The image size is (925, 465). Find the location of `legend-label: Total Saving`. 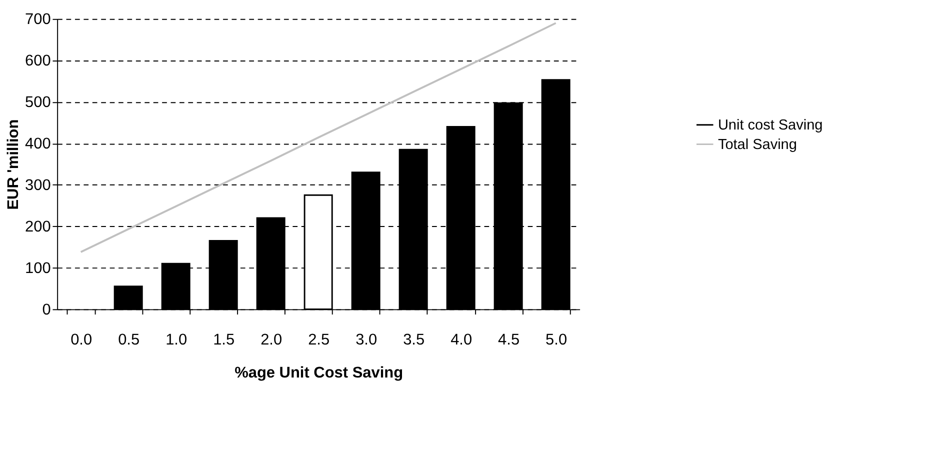

legend-label: Total Saving is located at coordinates (757, 145).